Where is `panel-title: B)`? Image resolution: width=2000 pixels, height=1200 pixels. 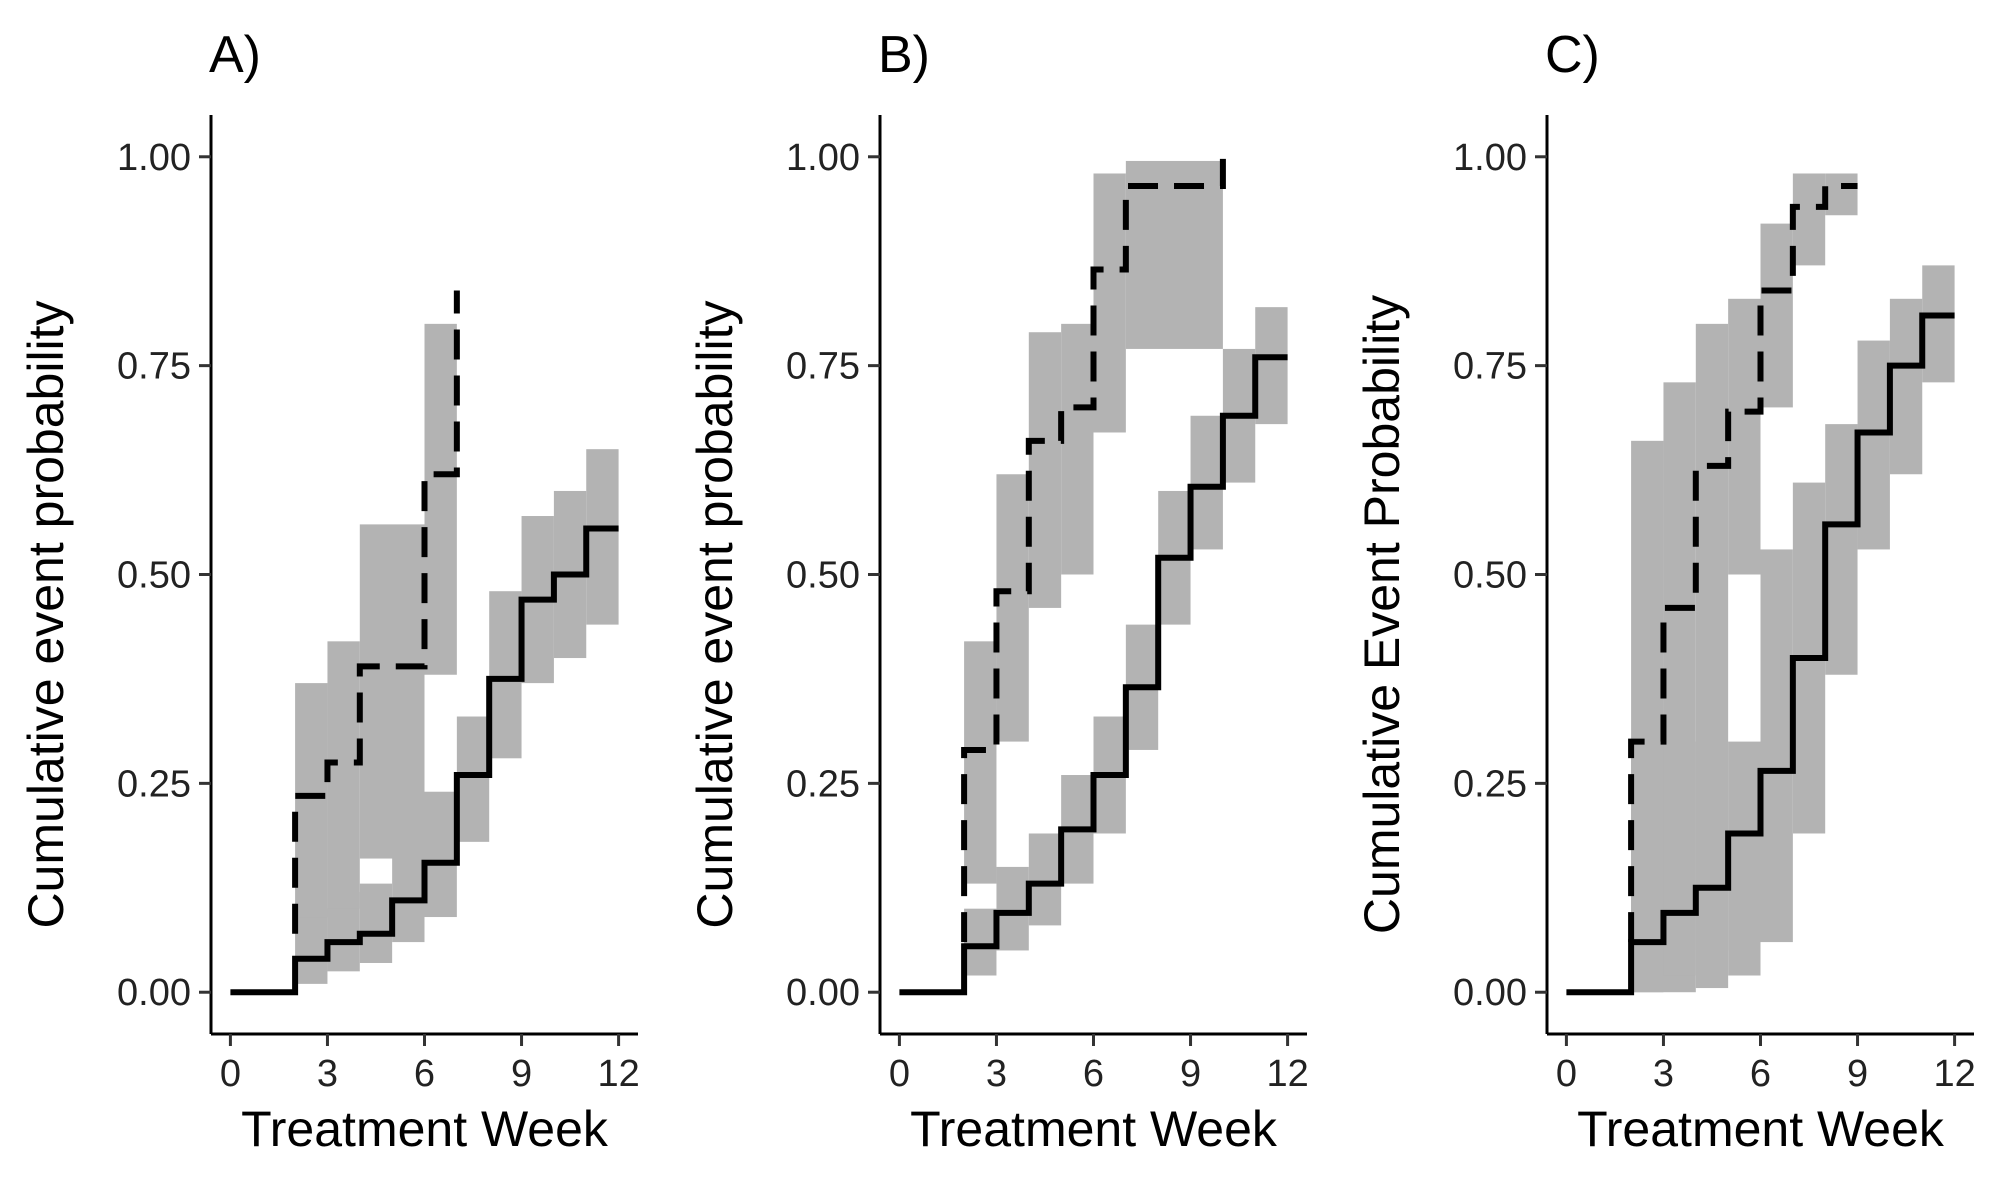
panel-title: B) is located at coordinates (904, 55).